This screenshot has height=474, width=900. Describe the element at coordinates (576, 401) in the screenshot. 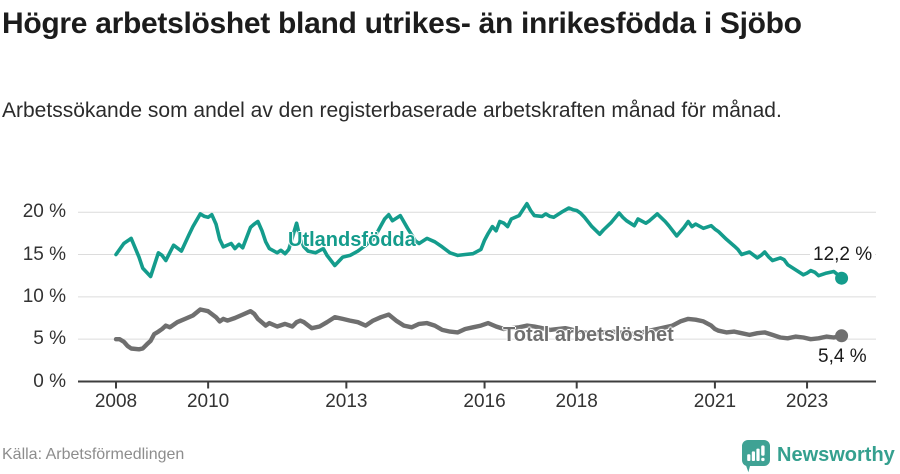

I see `x-axis-label: 2018` at that location.